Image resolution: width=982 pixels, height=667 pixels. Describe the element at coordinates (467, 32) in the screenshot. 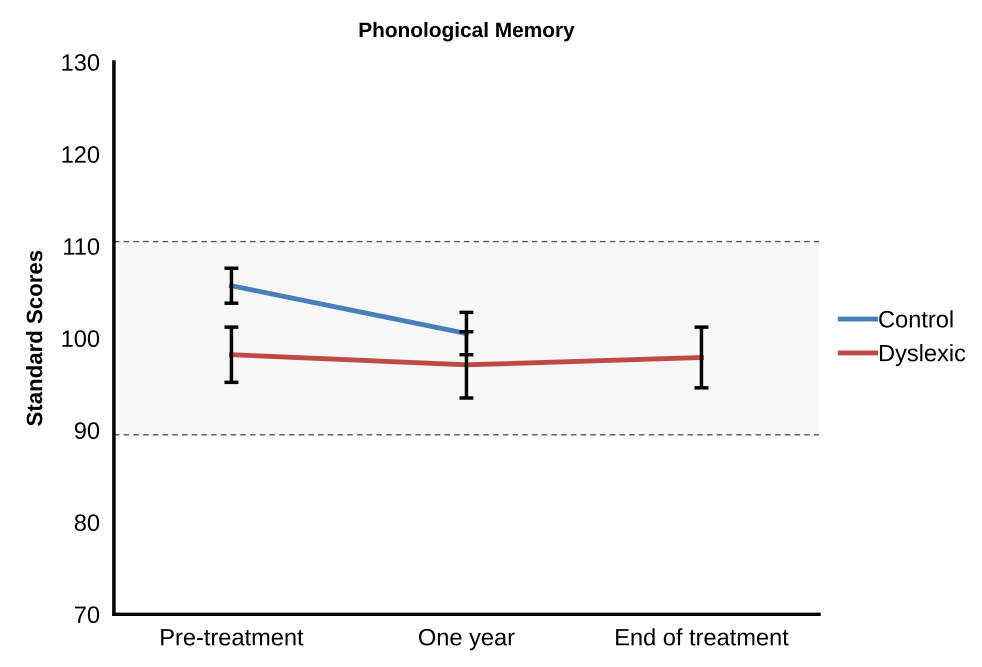

I see `chart-title: Phonological Memory` at that location.